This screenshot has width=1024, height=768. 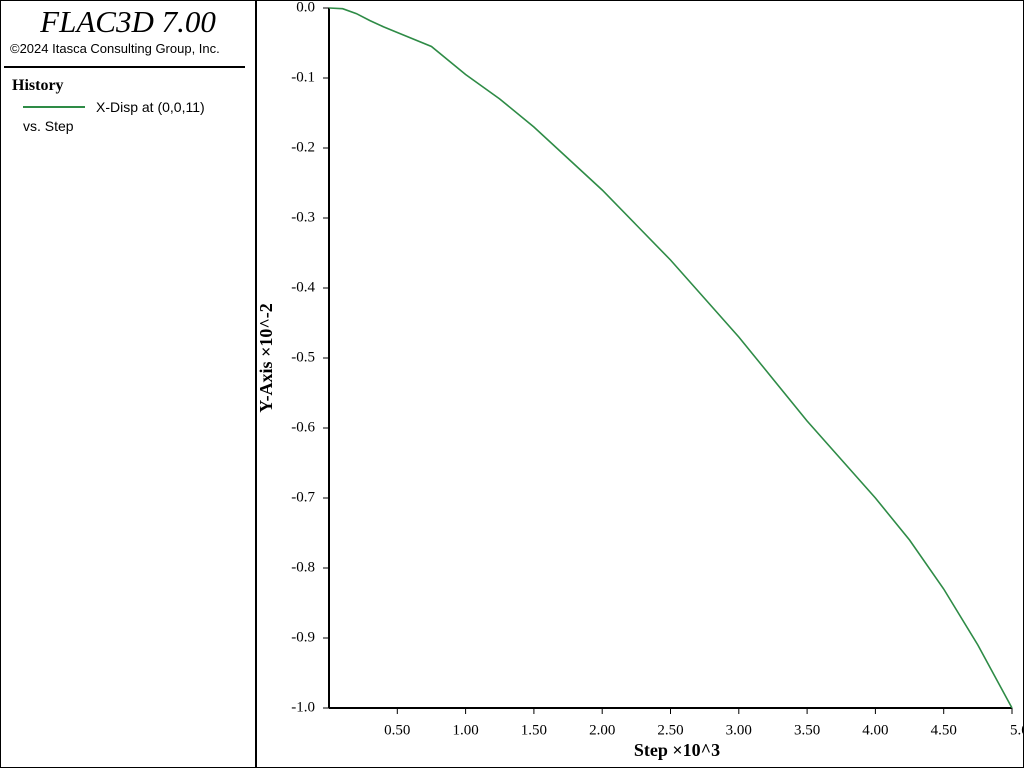 I want to click on y-tick-label: -1.0, so click(x=303, y=707).